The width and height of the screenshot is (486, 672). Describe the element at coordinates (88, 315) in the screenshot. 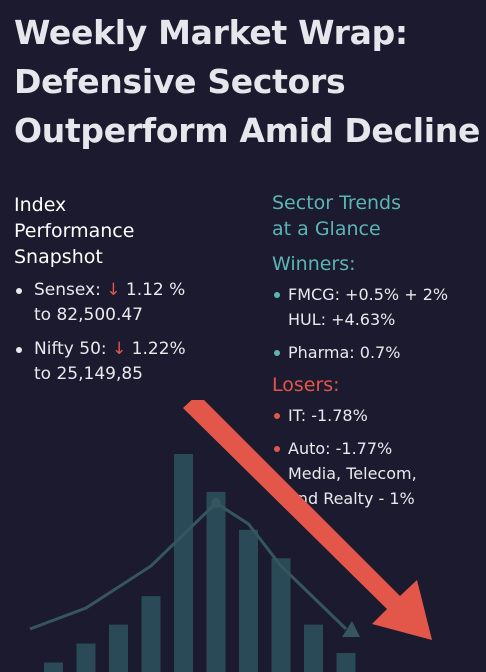

I see `index-value: to 82,500.47` at that location.